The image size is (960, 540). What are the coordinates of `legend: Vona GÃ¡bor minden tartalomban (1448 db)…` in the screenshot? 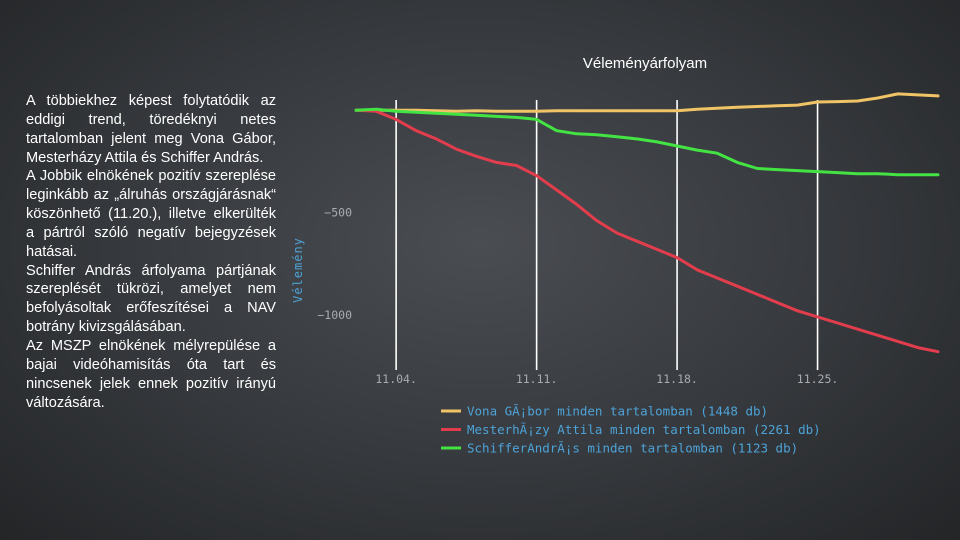 It's located at (631, 430).